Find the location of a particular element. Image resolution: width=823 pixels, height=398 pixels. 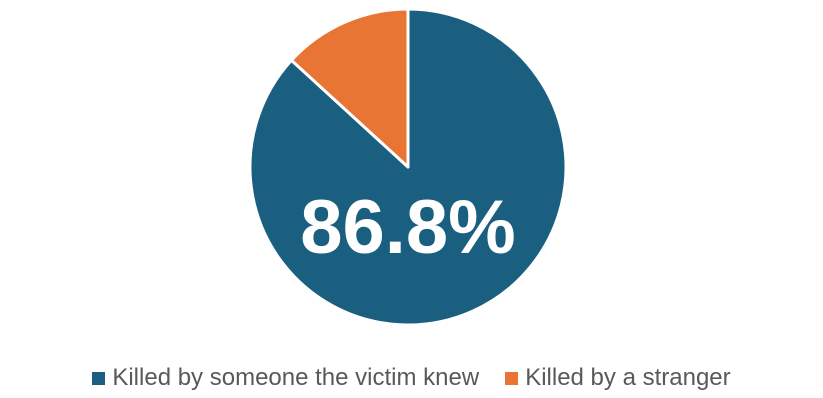

legend-swatch-stranger is located at coordinates (512, 378).